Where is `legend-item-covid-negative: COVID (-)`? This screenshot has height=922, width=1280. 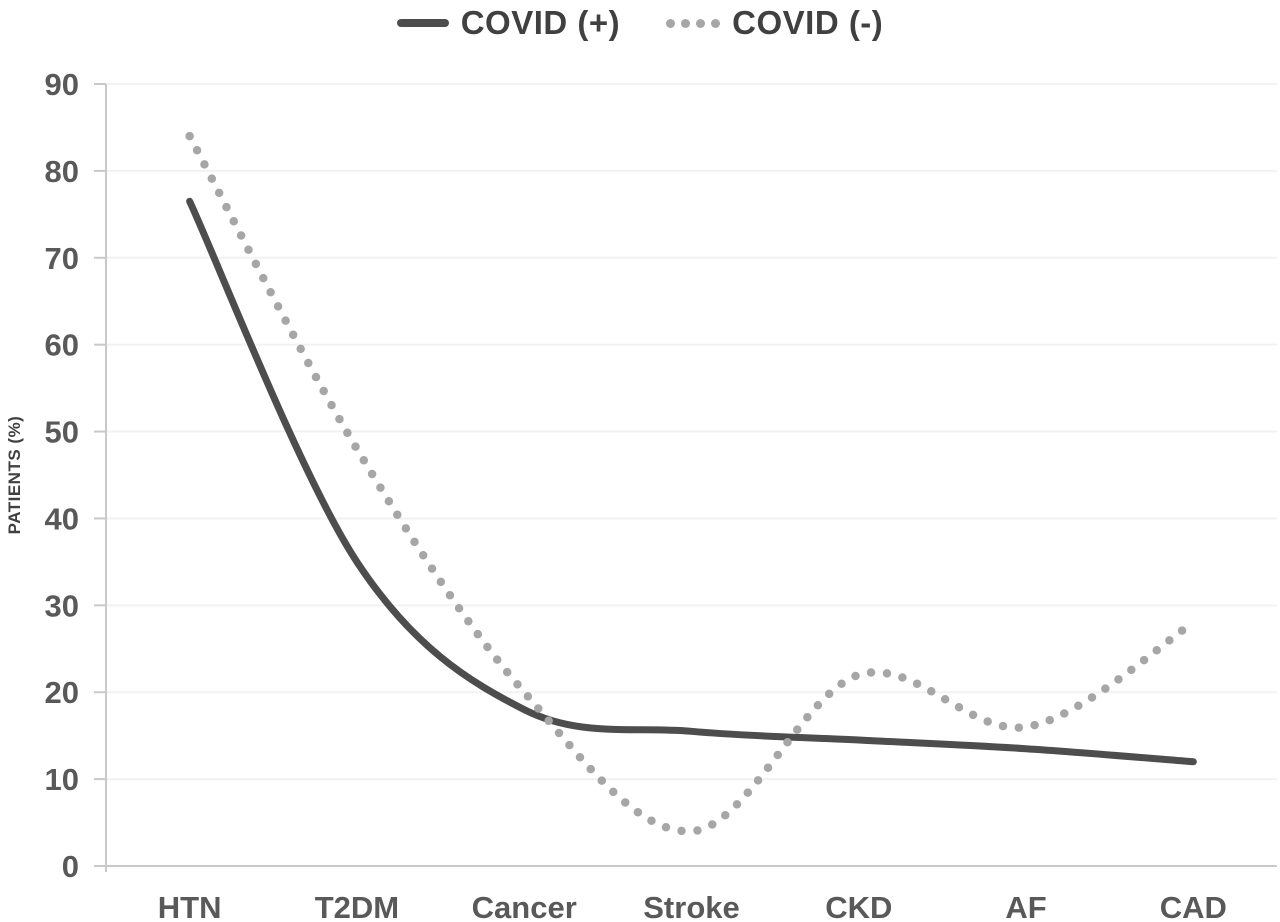 legend-item-covid-negative: COVID (-) is located at coordinates (774, 23).